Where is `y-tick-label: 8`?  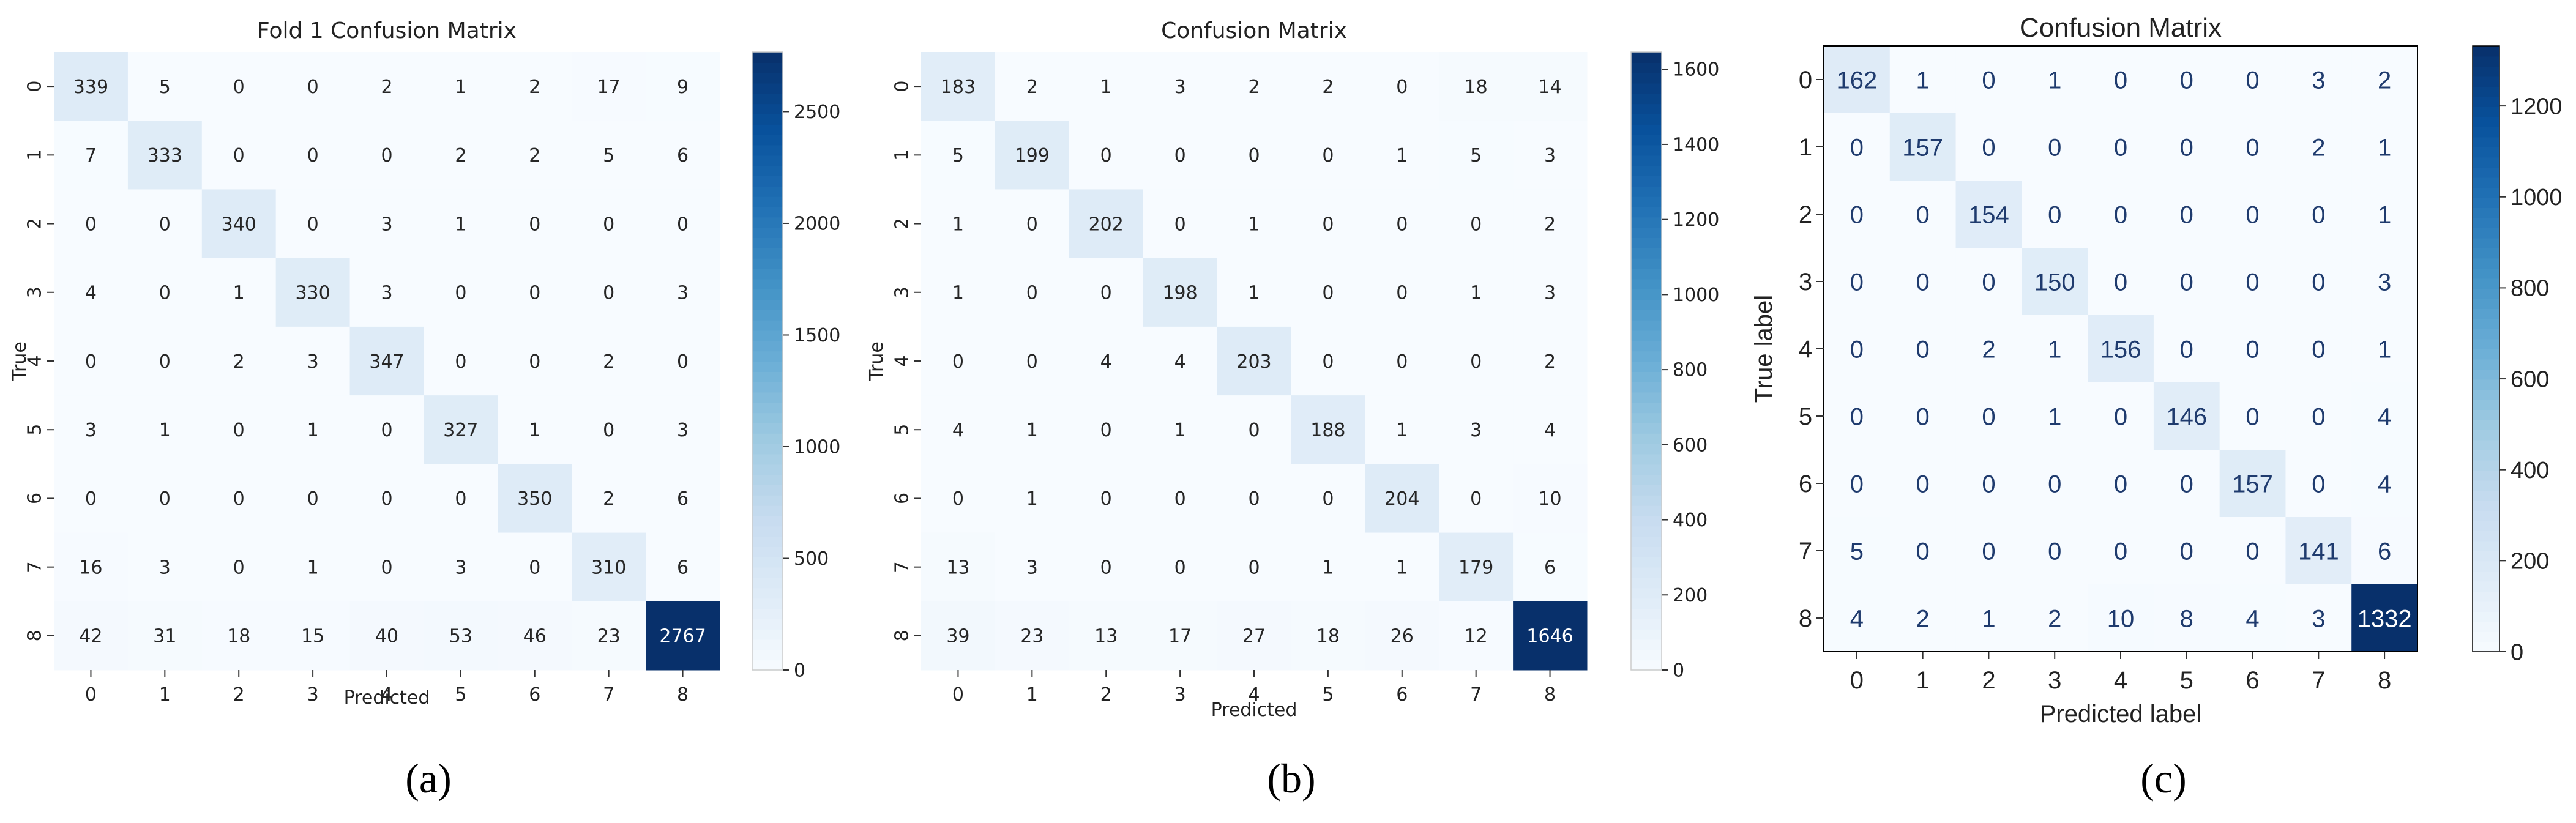
y-tick-label: 8 is located at coordinates (35, 635).